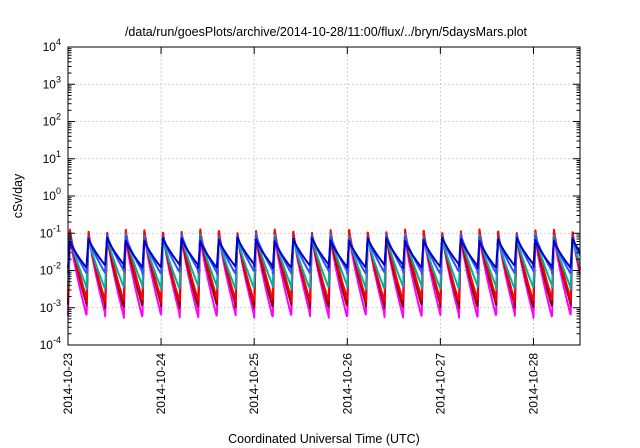 The height and width of the screenshot is (448, 640). I want to click on y-tick-label: 10⁻¹, so click(50, 231).